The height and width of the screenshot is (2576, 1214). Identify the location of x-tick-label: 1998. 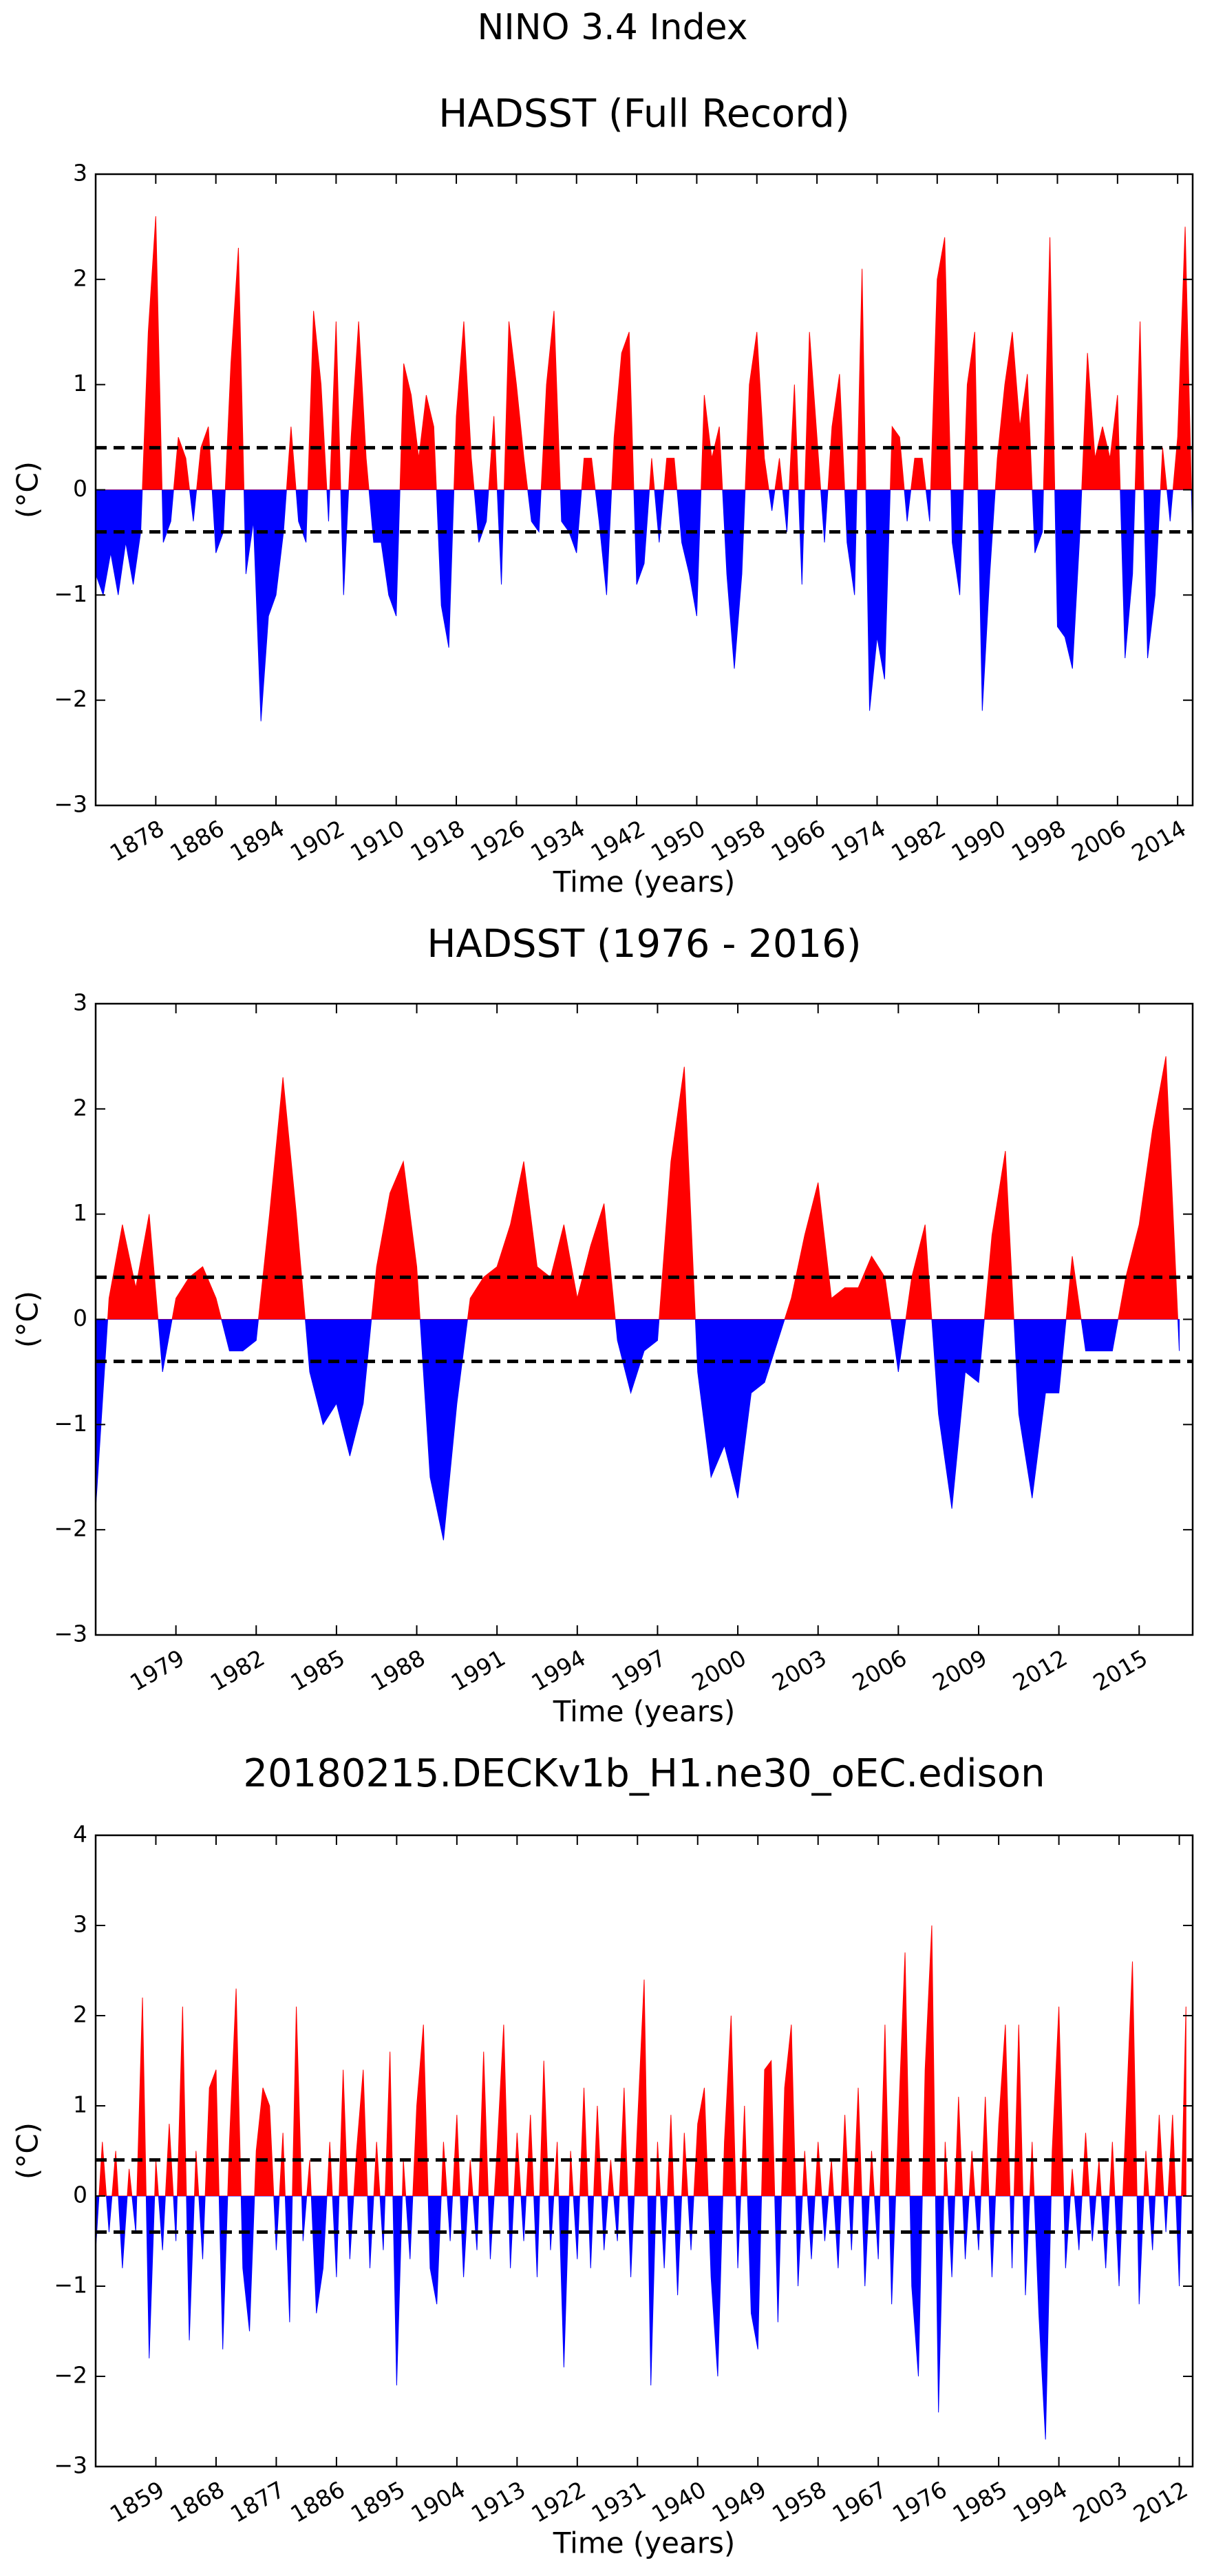
(1038, 841).